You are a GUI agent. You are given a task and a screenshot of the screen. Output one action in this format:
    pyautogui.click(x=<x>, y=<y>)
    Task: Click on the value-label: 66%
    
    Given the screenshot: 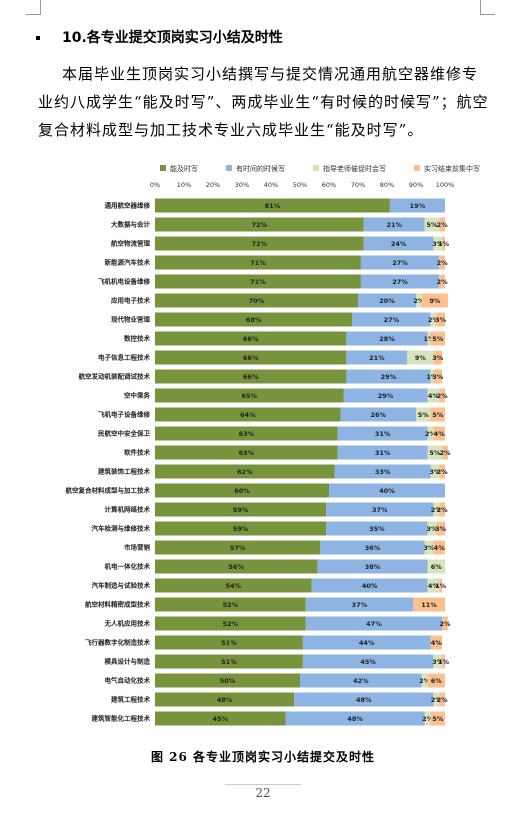 What is the action you would take?
    pyautogui.click(x=251, y=339)
    